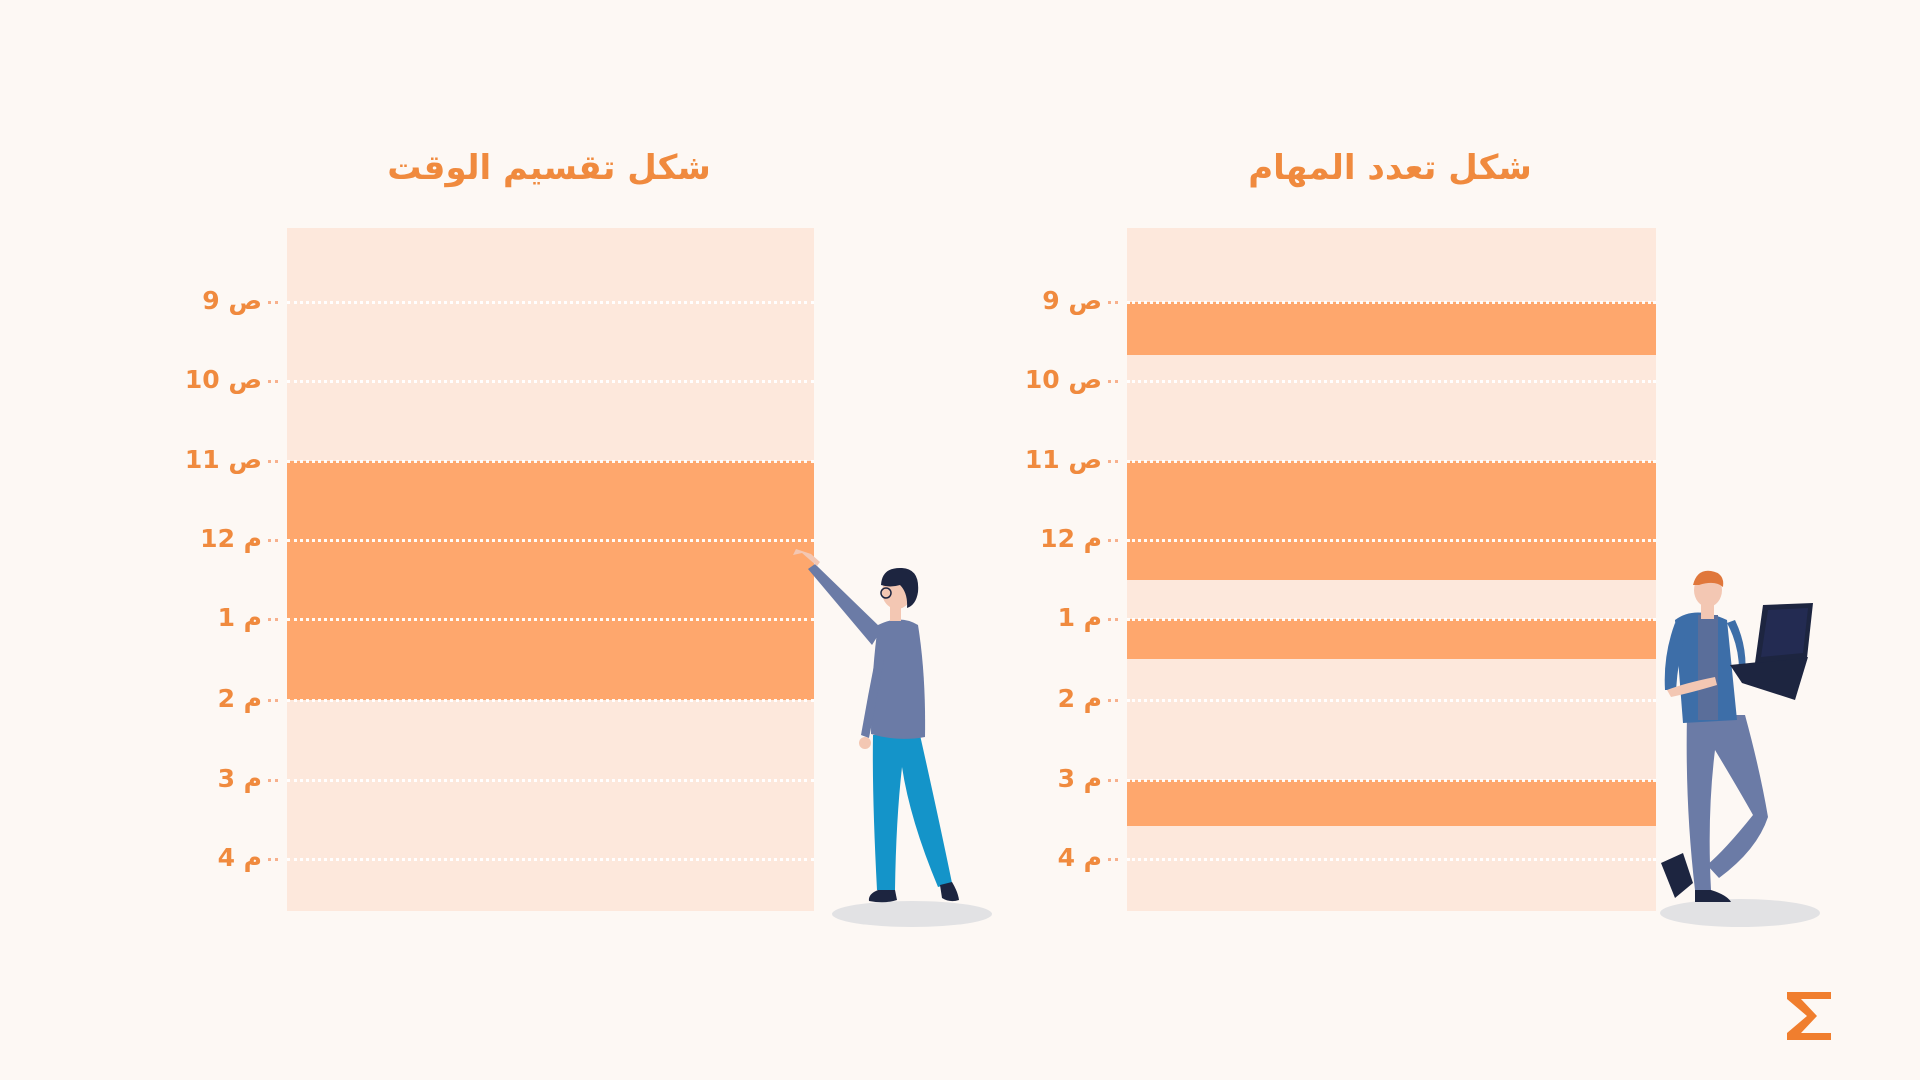 The width and height of the screenshot is (1920, 1080). I want to click on title-multitasking: شكل تعدد المهام, so click(1390, 168).